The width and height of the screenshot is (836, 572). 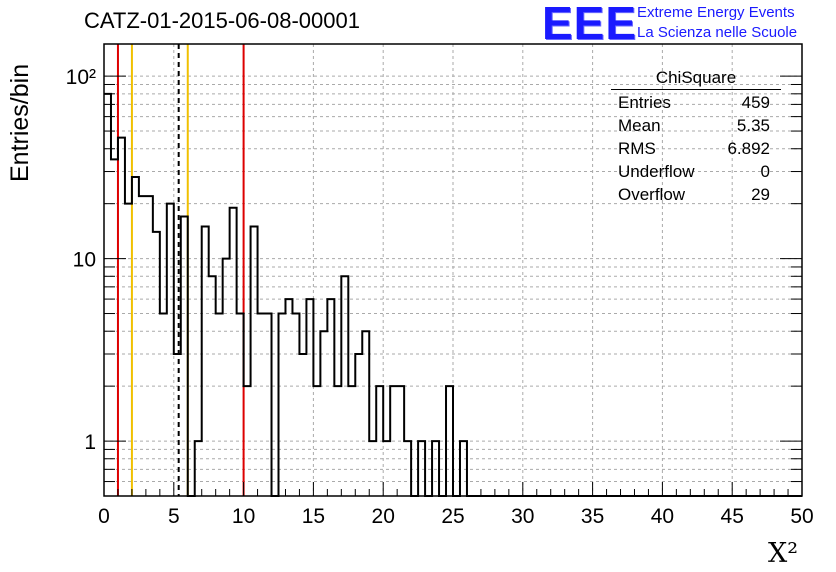 What do you see at coordinates (765, 171) in the screenshot?
I see `stats-value: 0` at bounding box center [765, 171].